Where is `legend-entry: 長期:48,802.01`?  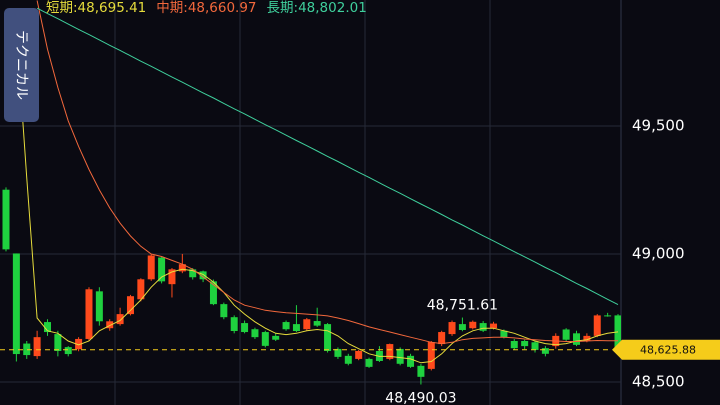
legend-entry: 長期:48,802.01 is located at coordinates (317, 8).